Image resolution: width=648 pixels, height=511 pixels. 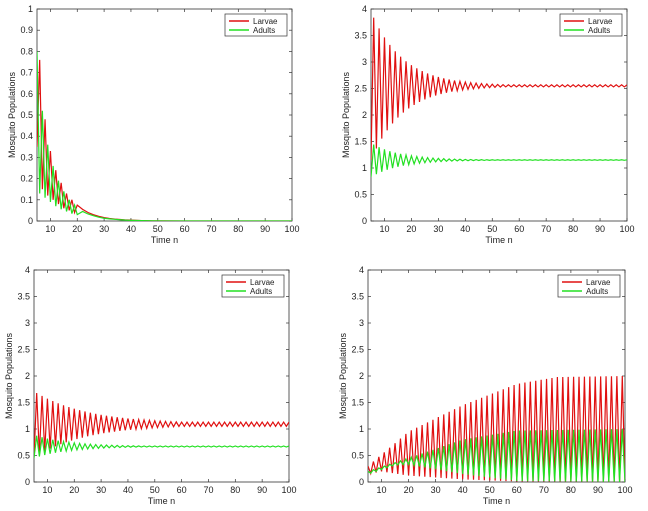 What do you see at coordinates (26, 200) in the screenshot?
I see `y-tick-label: 0.1` at bounding box center [26, 200].